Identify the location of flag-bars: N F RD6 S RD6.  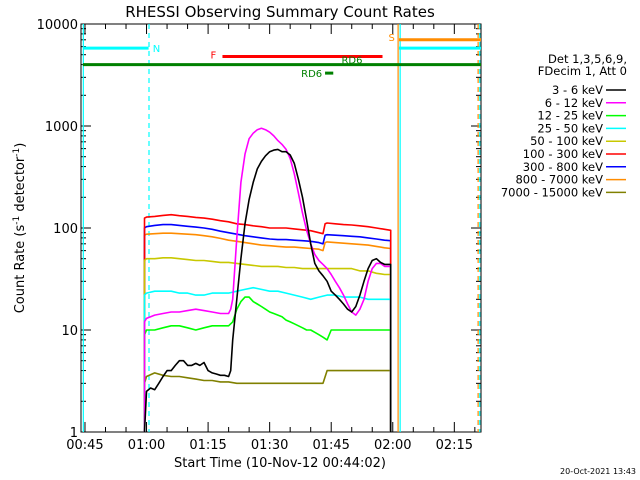
(281, 56).